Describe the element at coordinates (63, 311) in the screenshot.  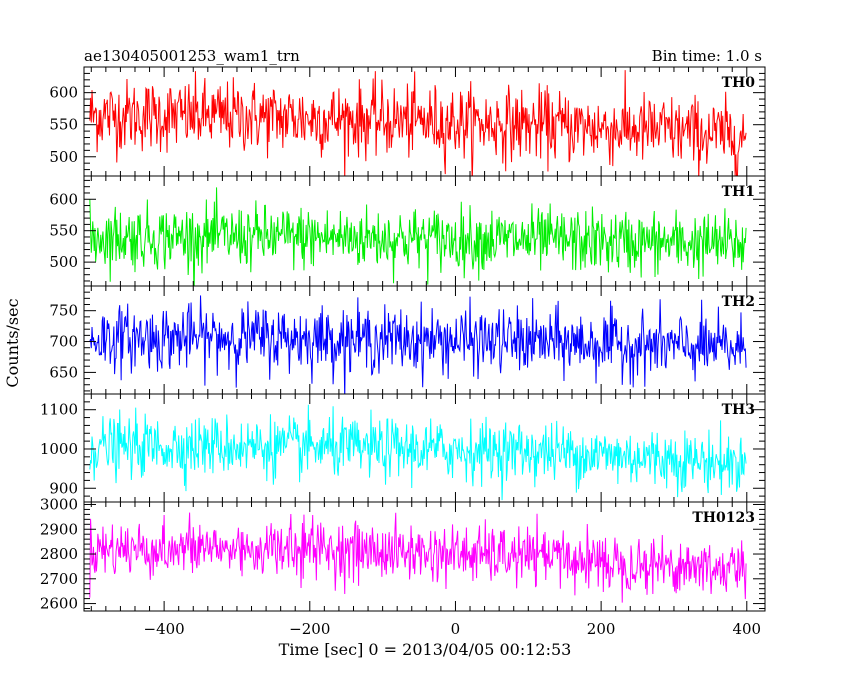
I see `y-tick-label: 750` at that location.